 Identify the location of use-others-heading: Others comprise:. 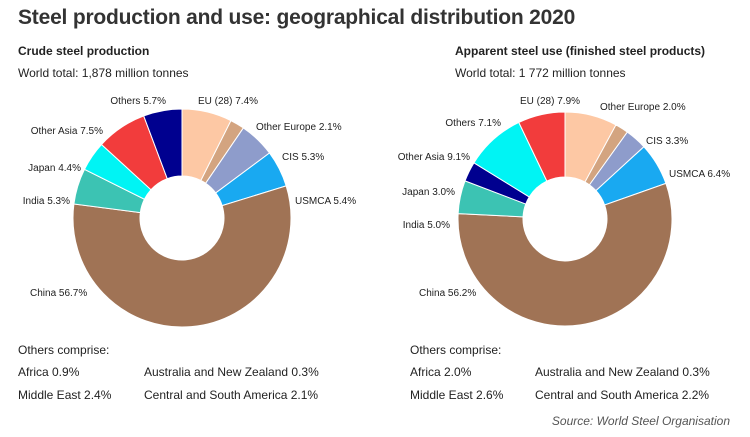
(456, 350).